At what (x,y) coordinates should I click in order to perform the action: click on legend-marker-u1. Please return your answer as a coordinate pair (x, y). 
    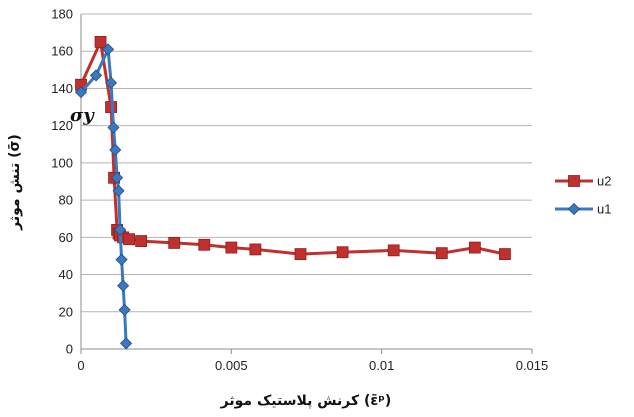
    Looking at the image, I should click on (574, 209).